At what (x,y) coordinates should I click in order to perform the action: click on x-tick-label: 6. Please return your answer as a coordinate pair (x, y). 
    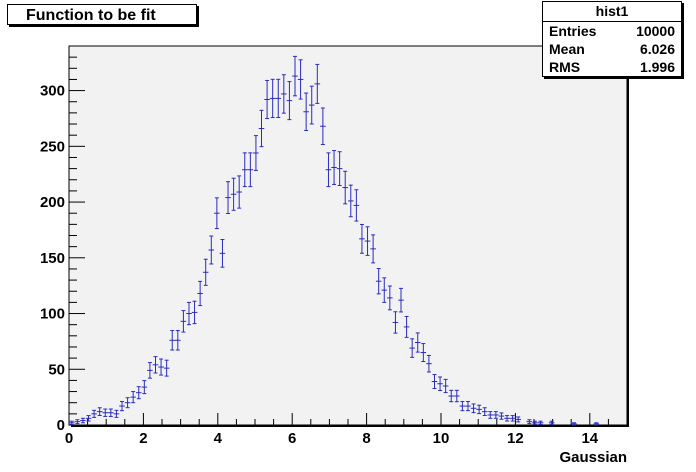
    Looking at the image, I should click on (292, 438).